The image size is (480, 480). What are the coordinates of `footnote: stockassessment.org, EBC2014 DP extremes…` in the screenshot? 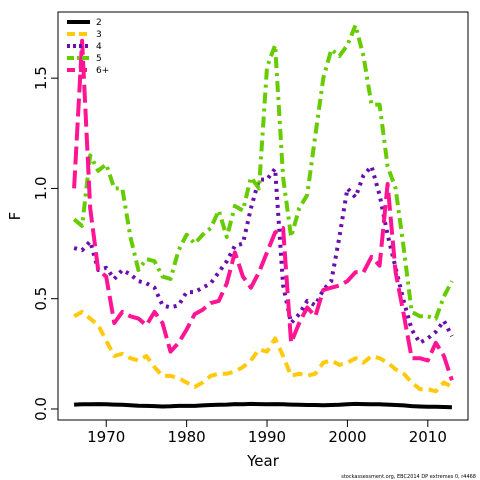 It's located at (408, 477).